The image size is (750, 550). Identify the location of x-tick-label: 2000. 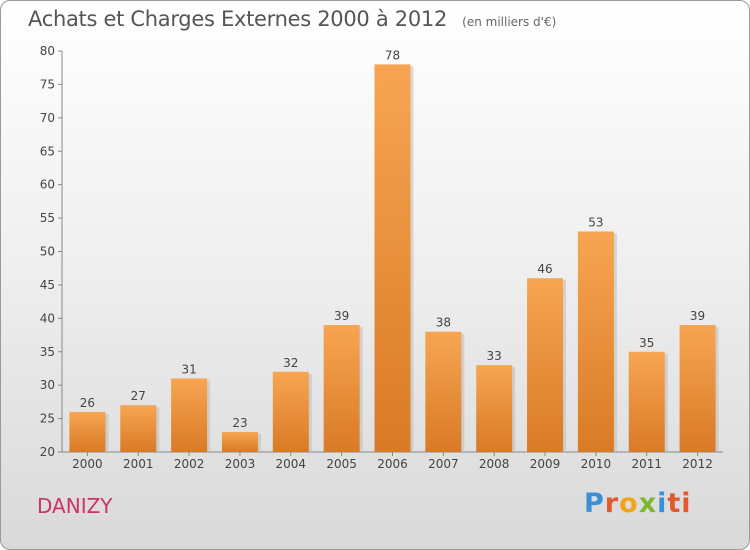
(87, 464).